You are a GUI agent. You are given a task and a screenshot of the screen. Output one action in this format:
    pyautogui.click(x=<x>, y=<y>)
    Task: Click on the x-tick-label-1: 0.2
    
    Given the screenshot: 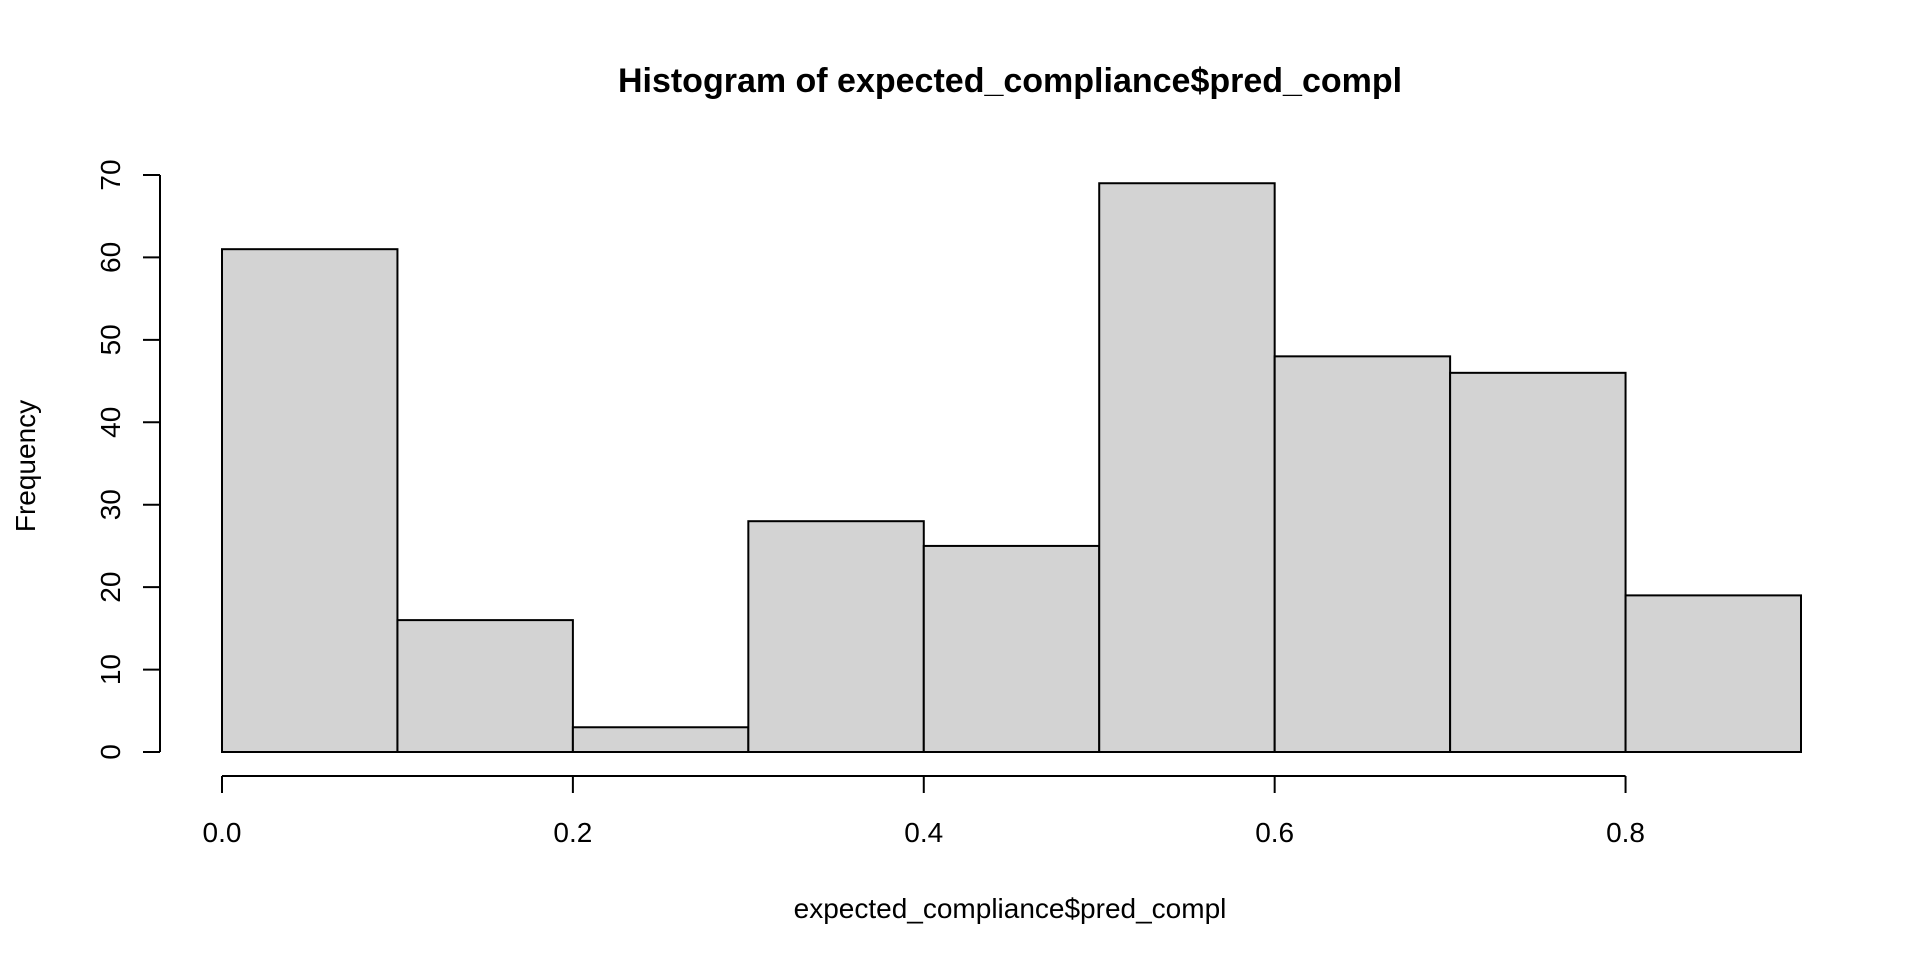 What is the action you would take?
    pyautogui.click(x=572, y=832)
    